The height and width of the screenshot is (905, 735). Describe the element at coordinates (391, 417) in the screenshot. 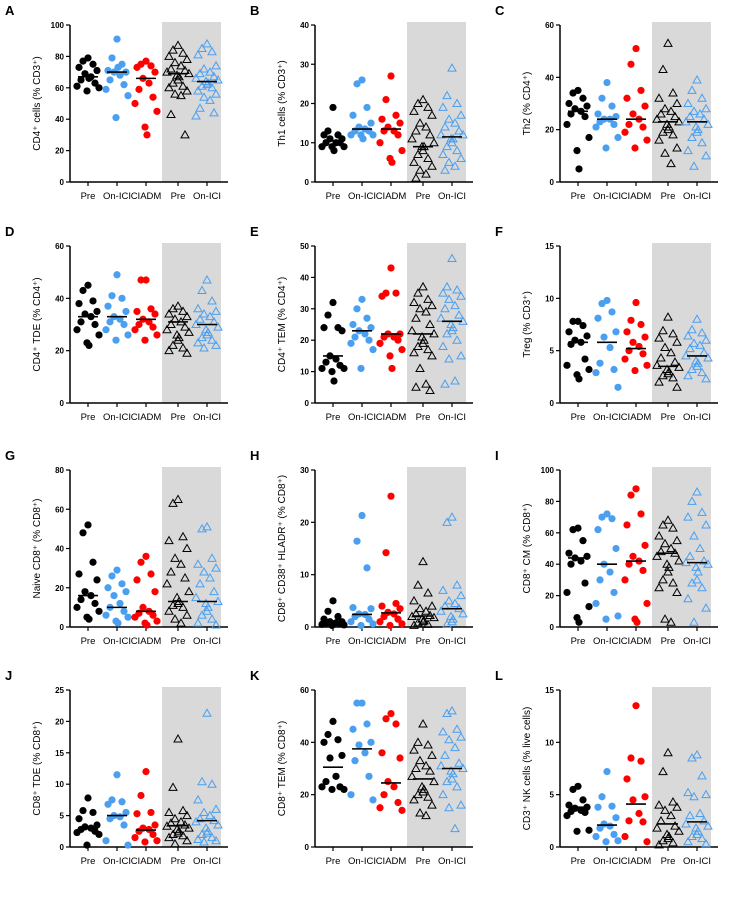

I see `x-tick-label: CIADM` at that location.